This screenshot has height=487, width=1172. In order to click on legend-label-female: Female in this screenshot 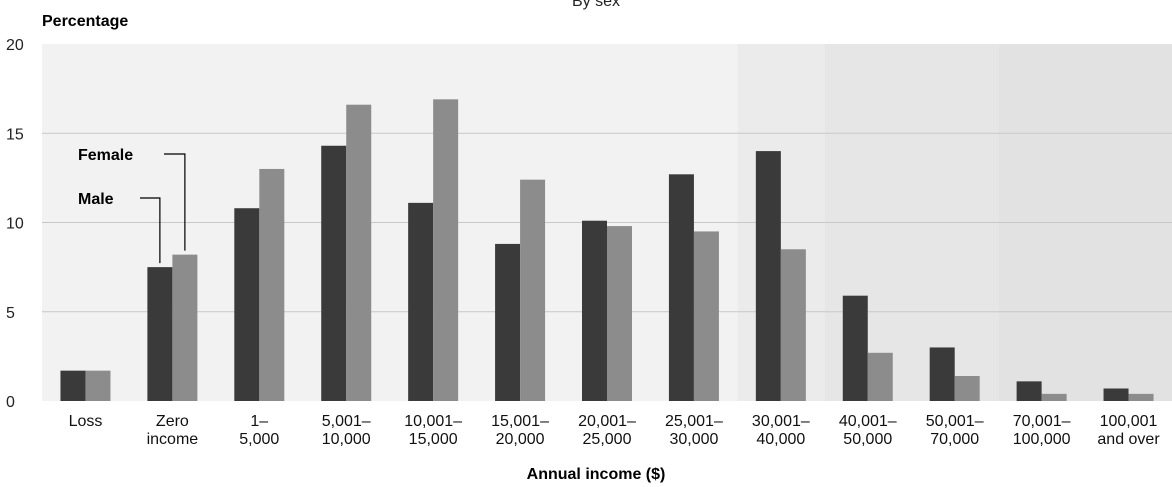, I will do `click(105, 155)`.